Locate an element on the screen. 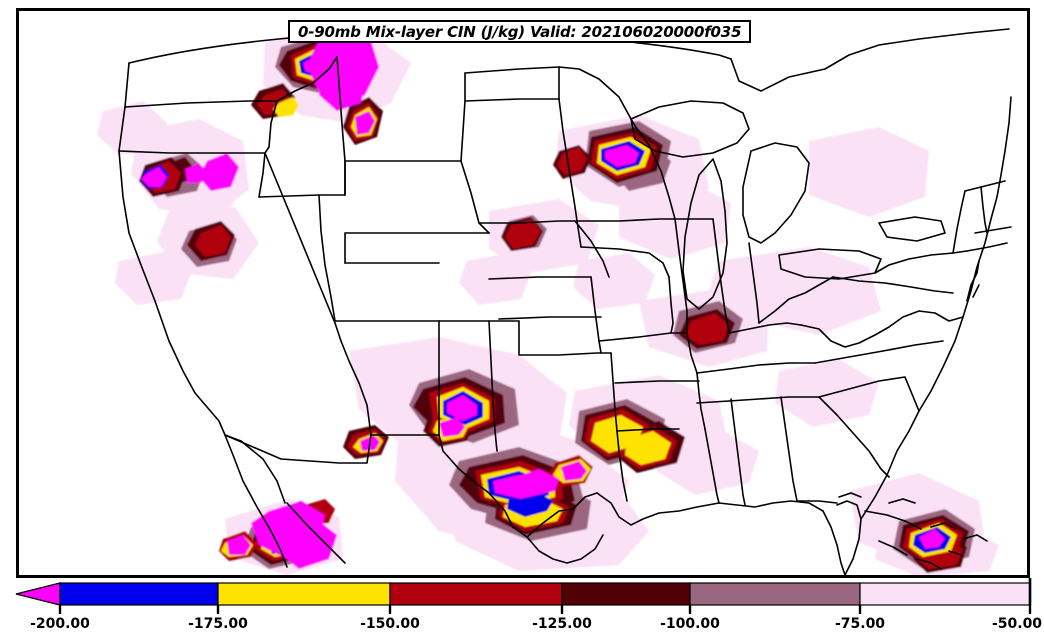 The height and width of the screenshot is (632, 1044). border-ia-west is located at coordinates (625, 262).